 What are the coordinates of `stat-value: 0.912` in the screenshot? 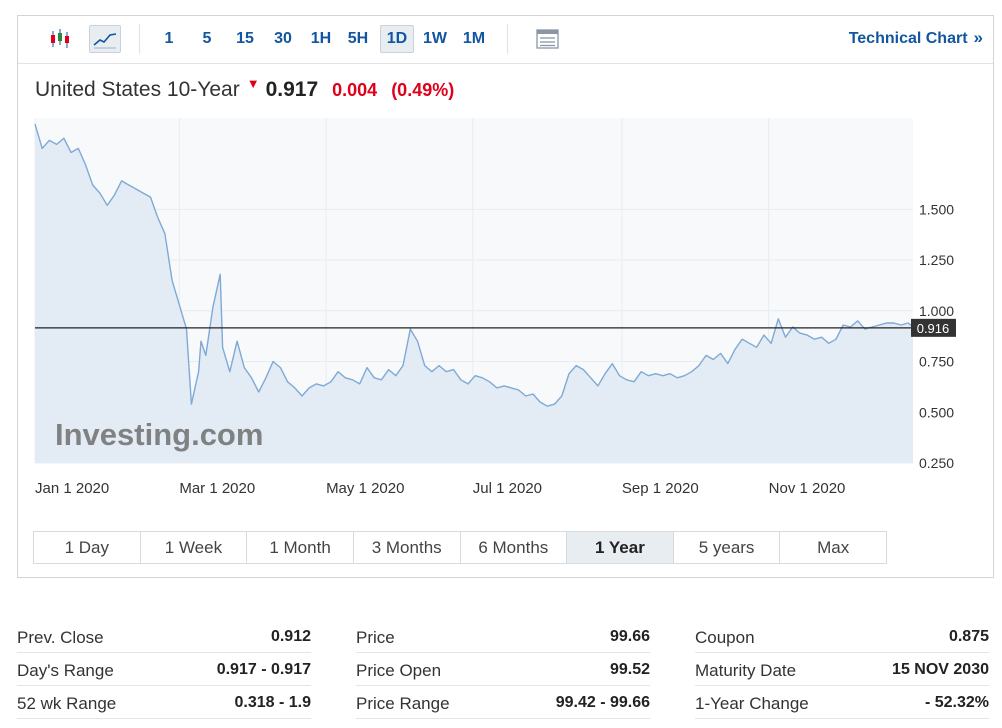 It's located at (290, 636).